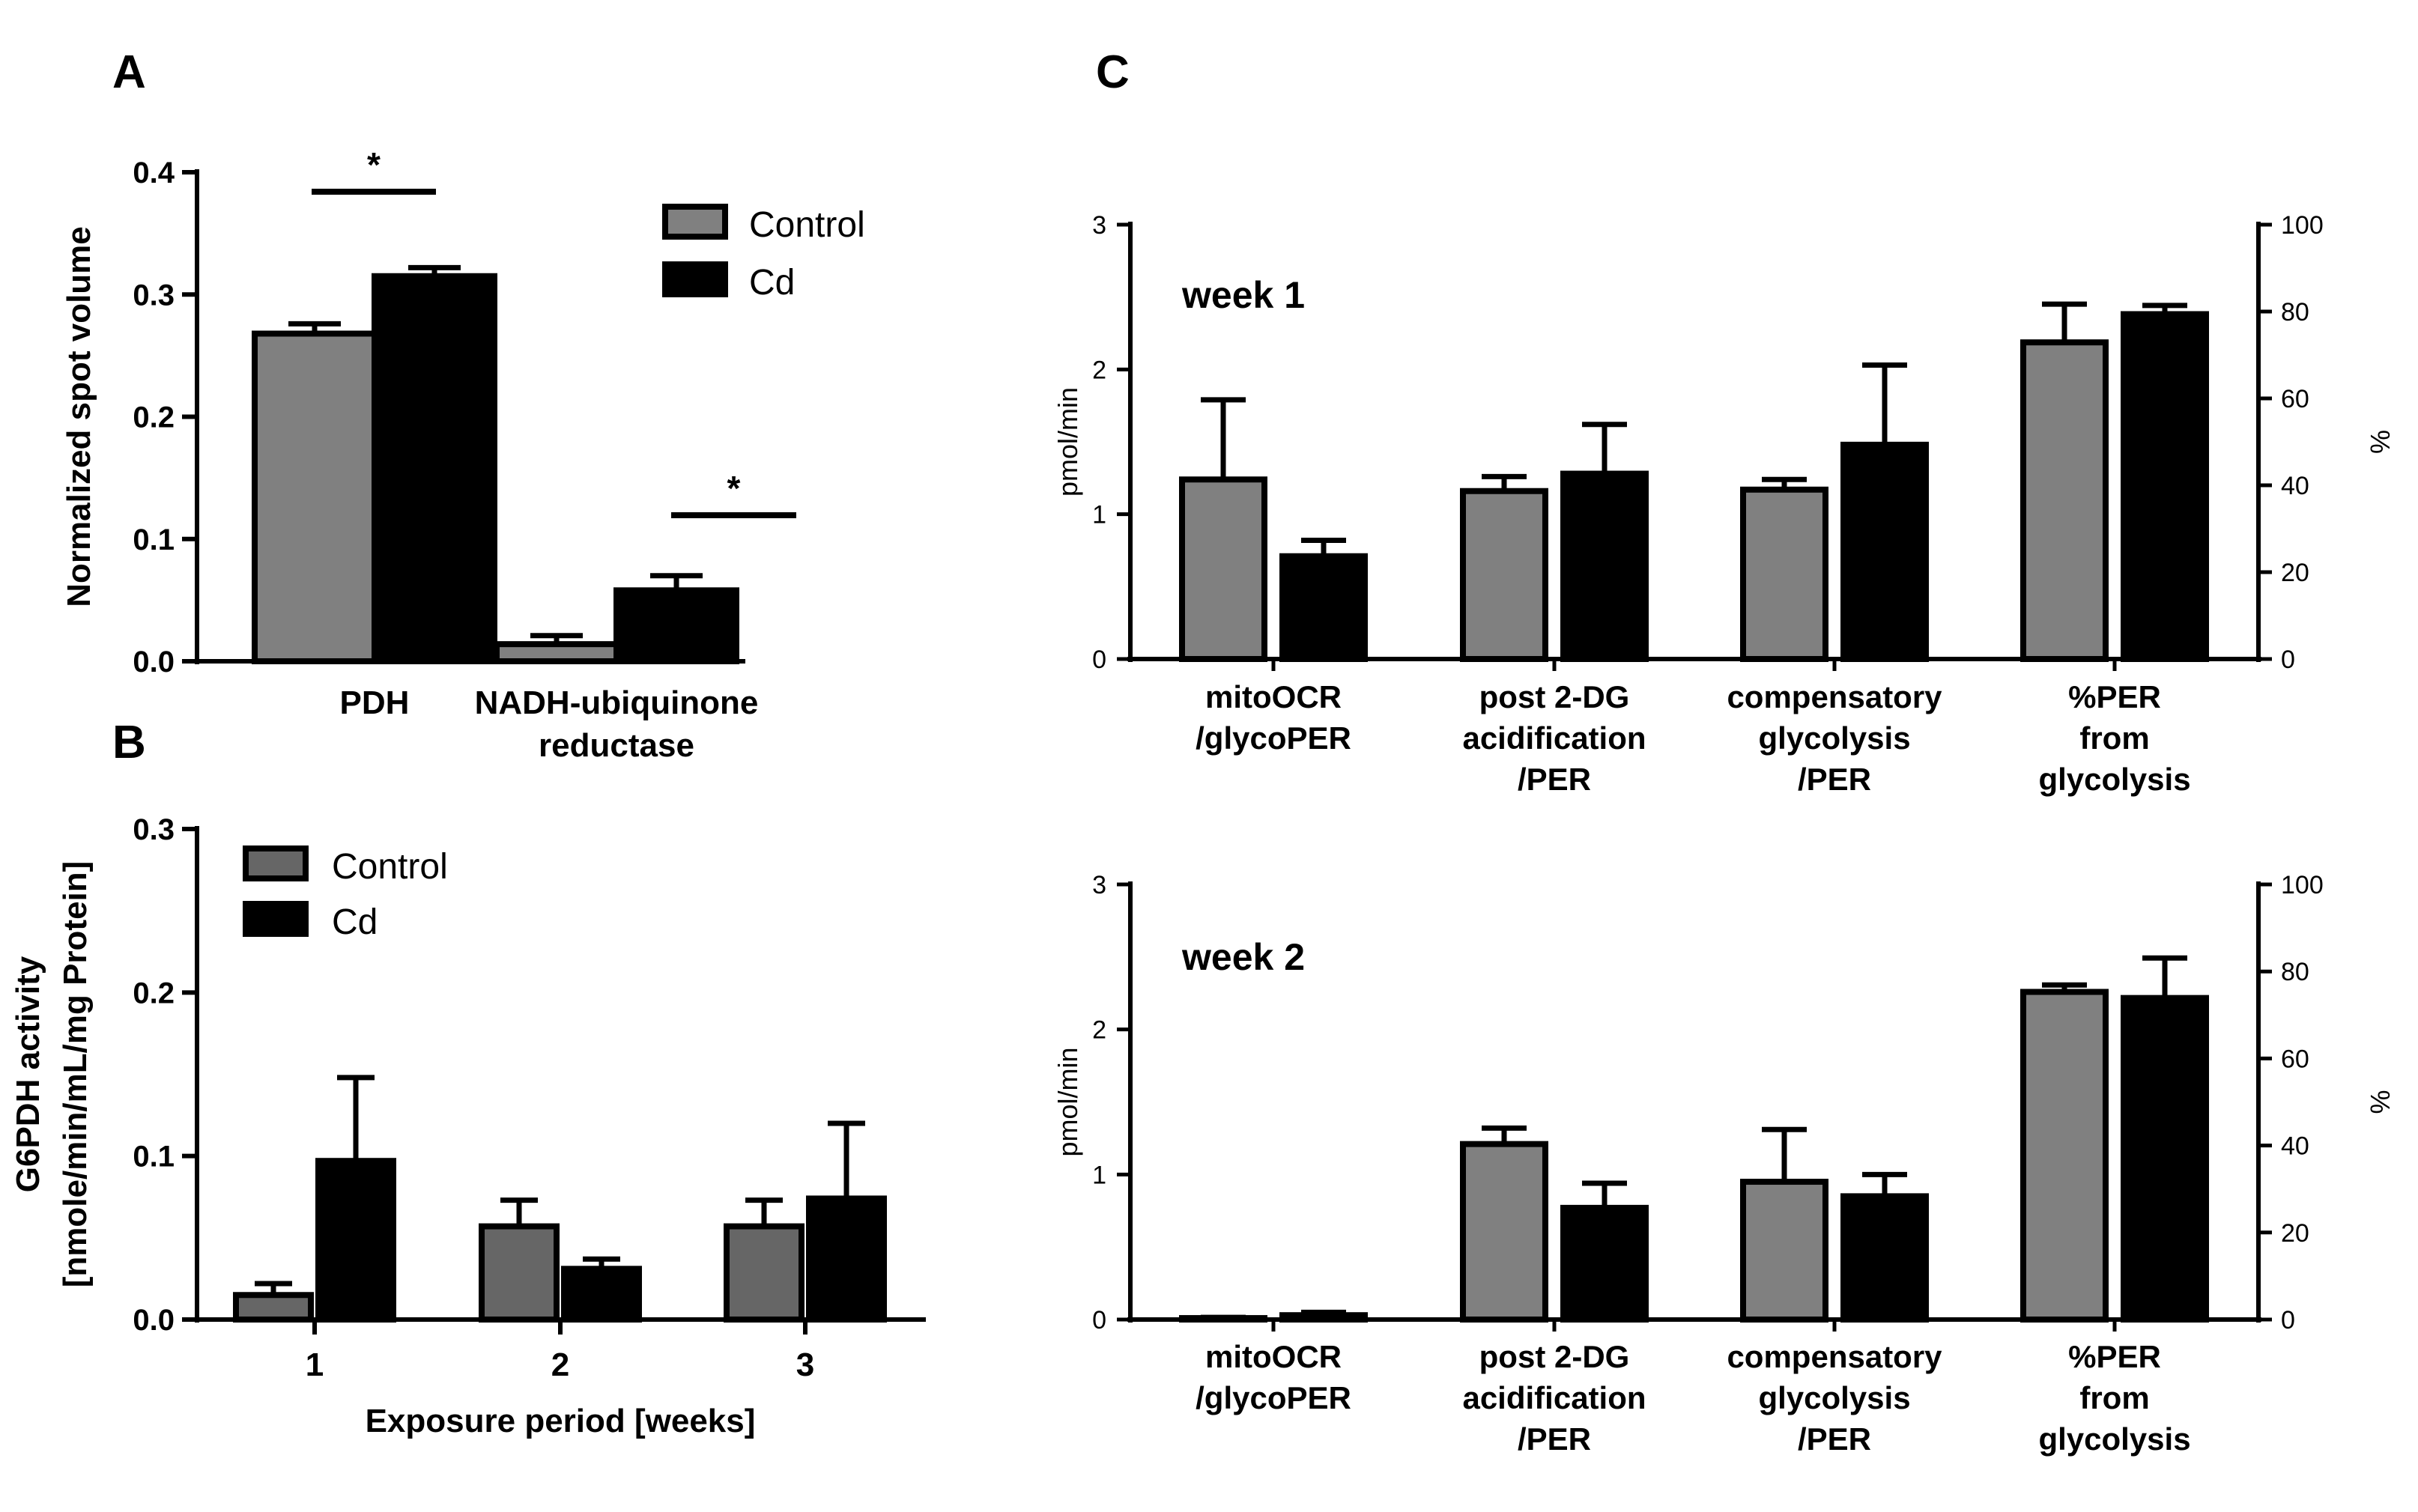 The image size is (2418, 1512). Describe the element at coordinates (2288, 1320) in the screenshot. I see `y2-tick-label: 0` at that location.